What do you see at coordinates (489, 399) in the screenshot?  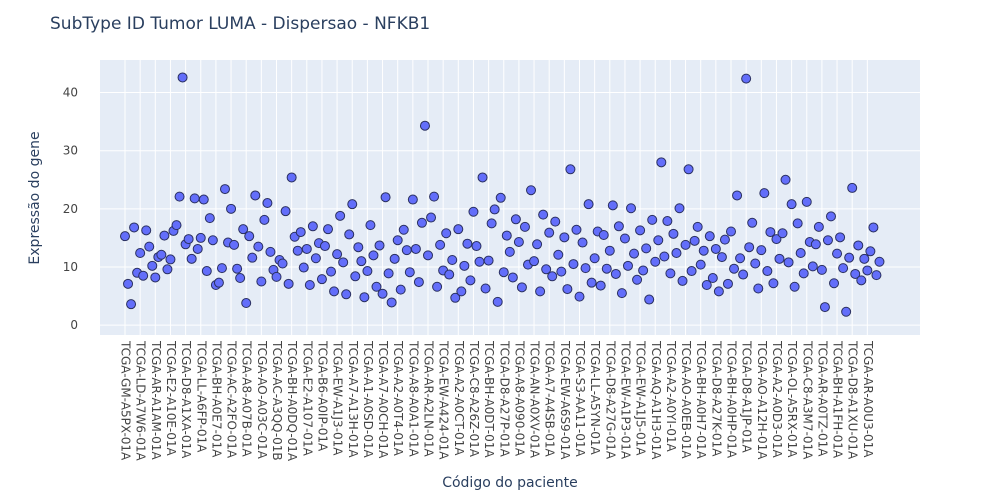 I see `x-tick-label: TCGA-BH-A0DT-01A` at bounding box center [489, 399].